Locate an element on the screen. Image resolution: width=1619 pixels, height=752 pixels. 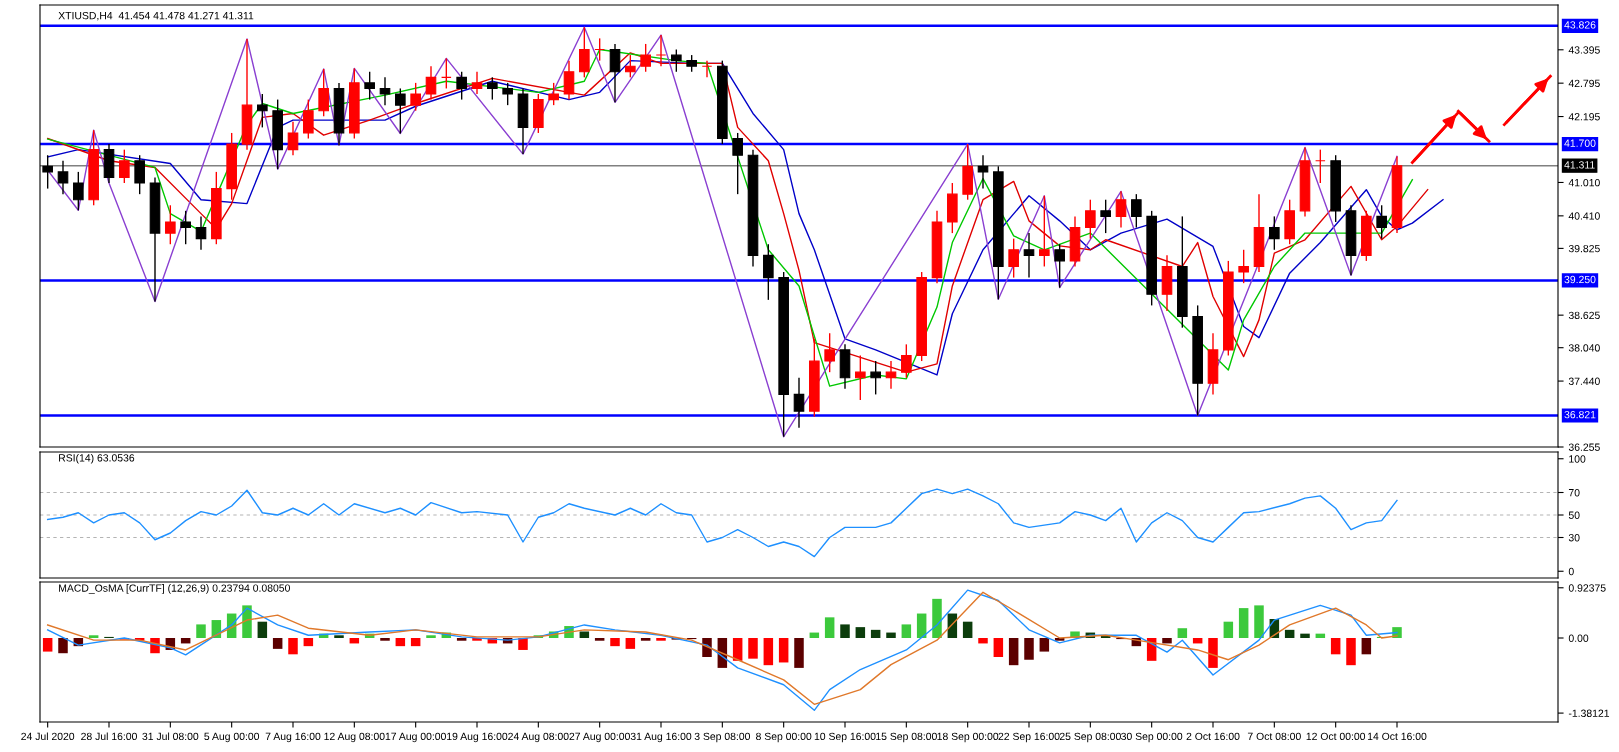
y-tick-label: 0.92375 is located at coordinates (1587, 588).